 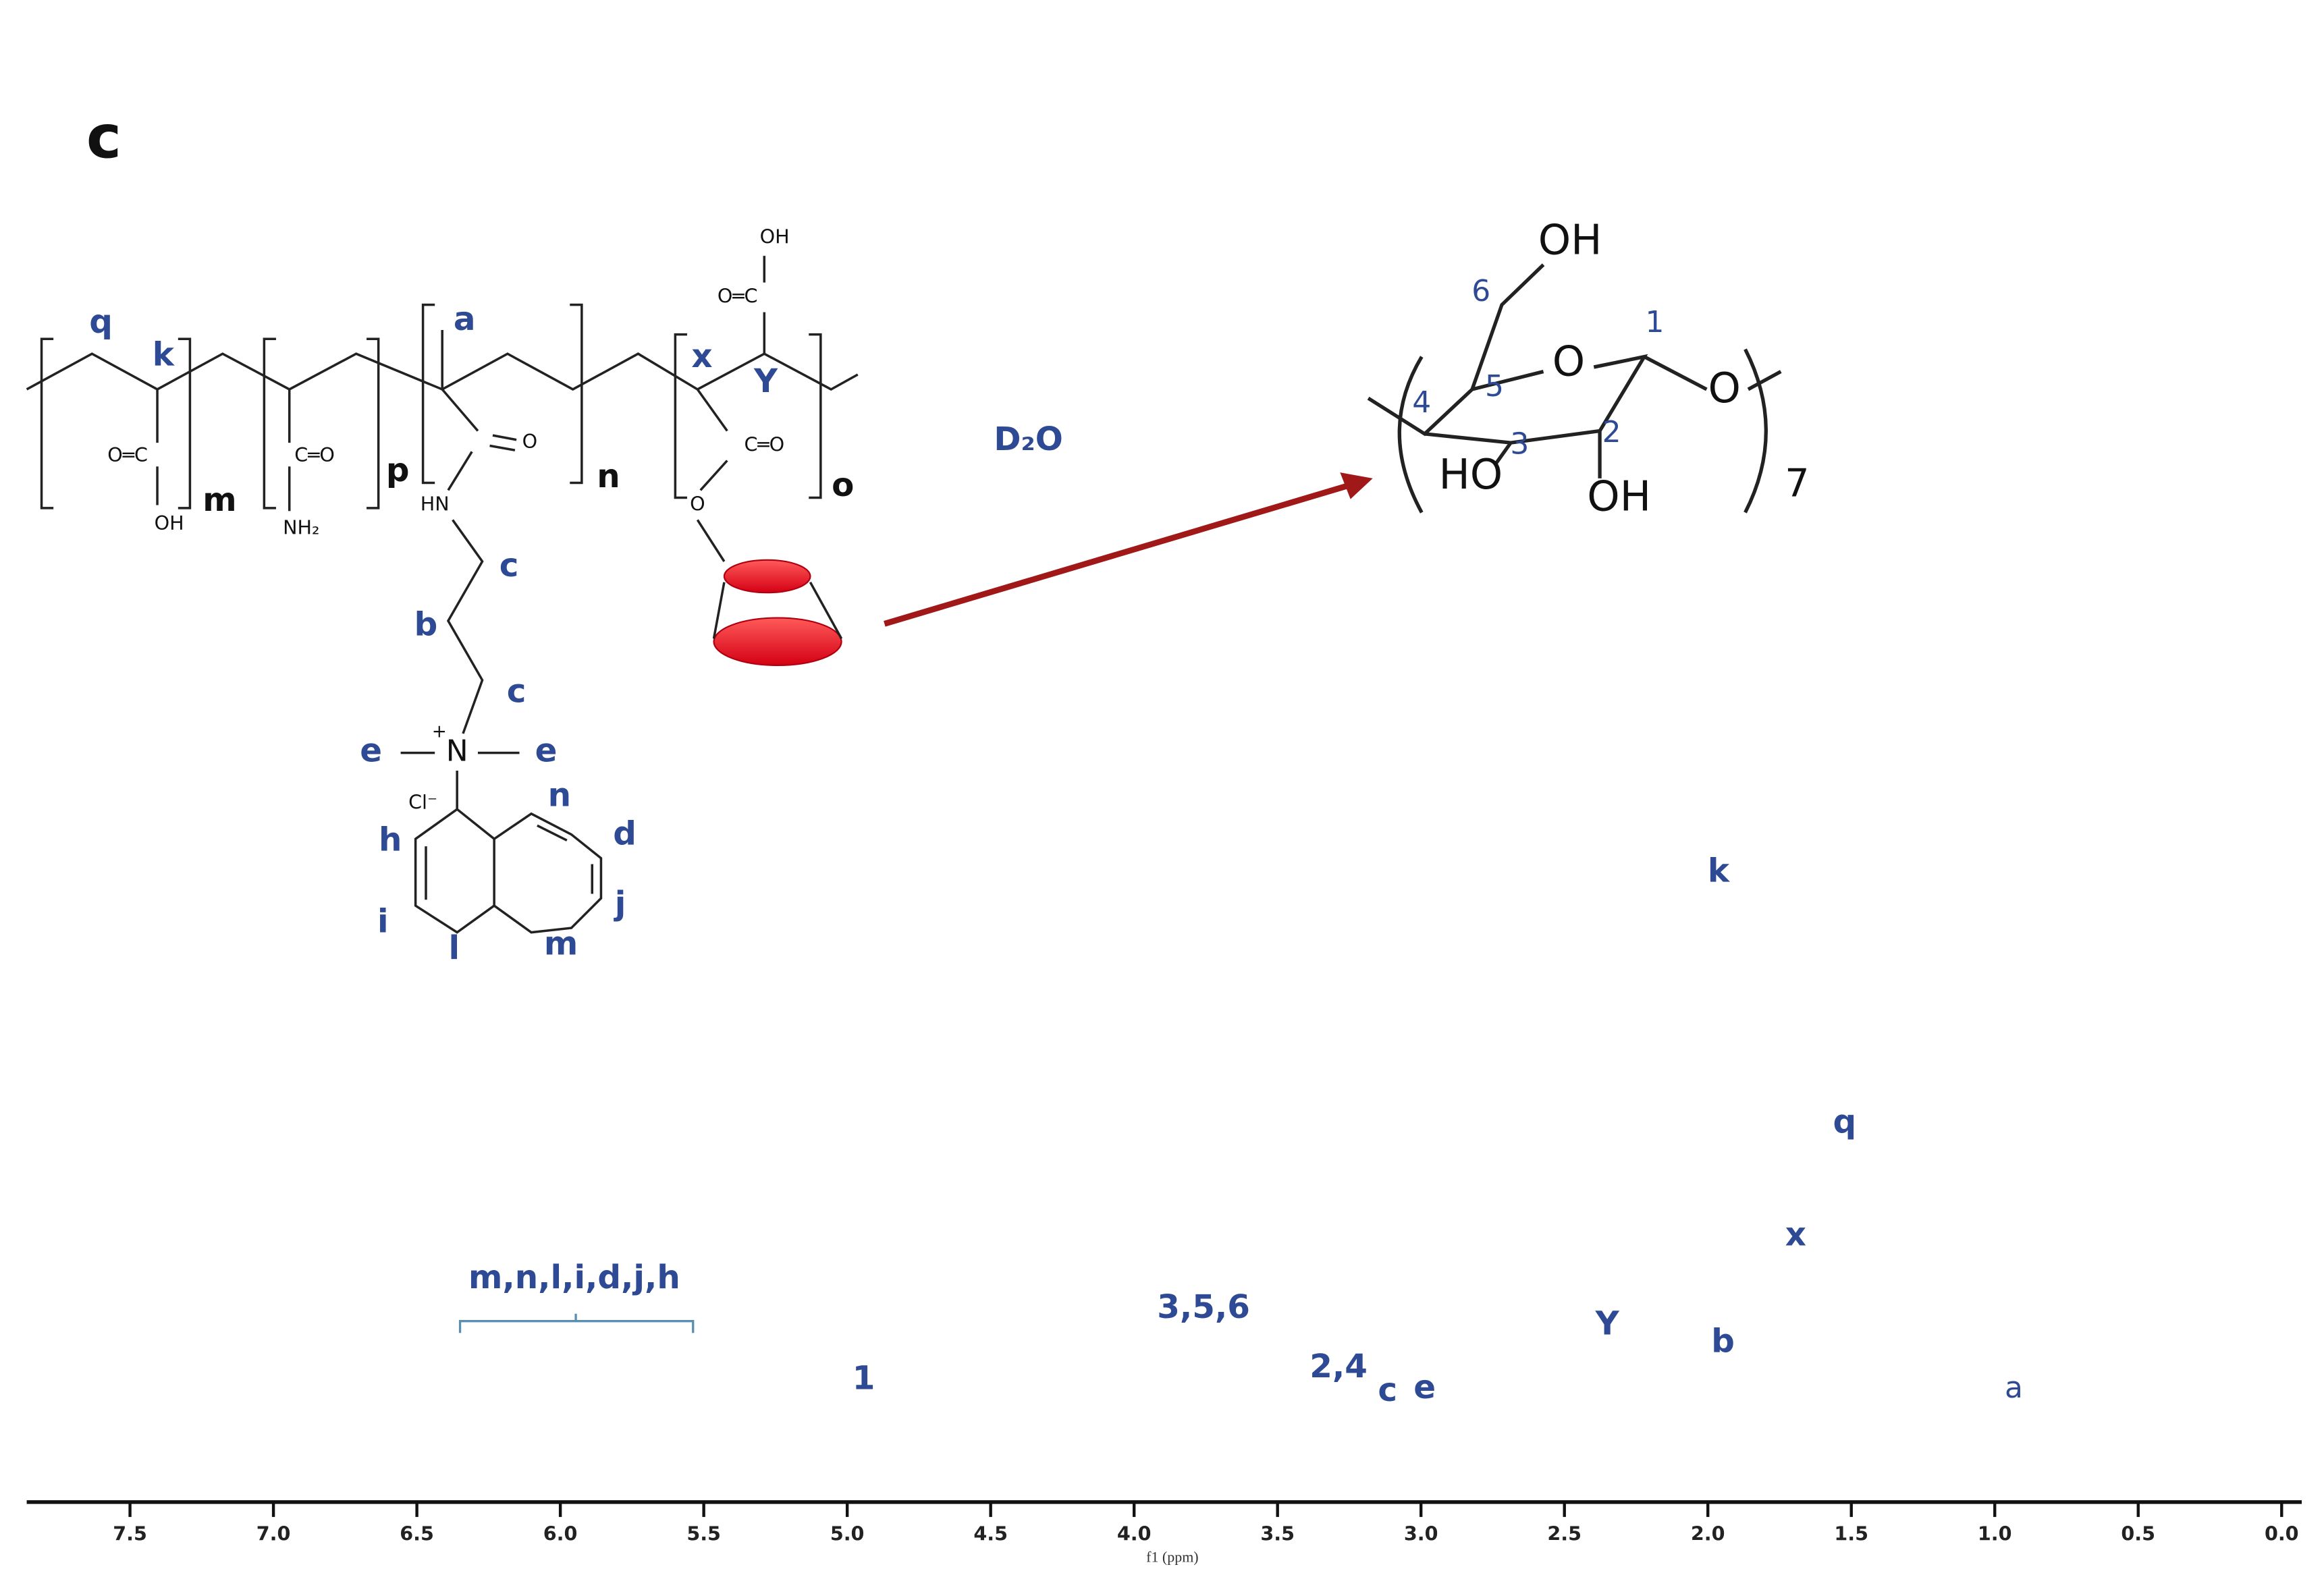 What do you see at coordinates (1422, 403) in the screenshot?
I see `structure-label: 4` at bounding box center [1422, 403].